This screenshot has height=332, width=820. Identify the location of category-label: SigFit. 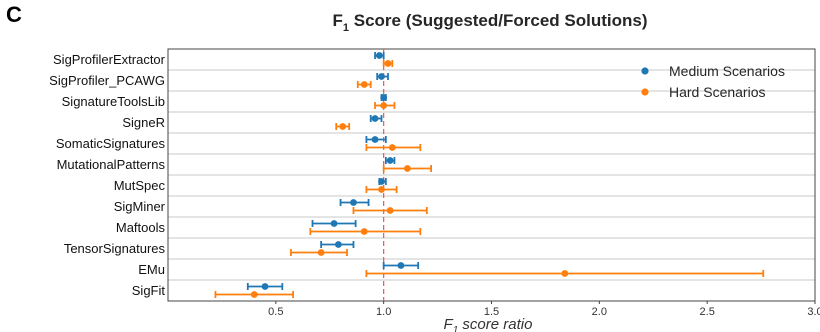
(149, 290).